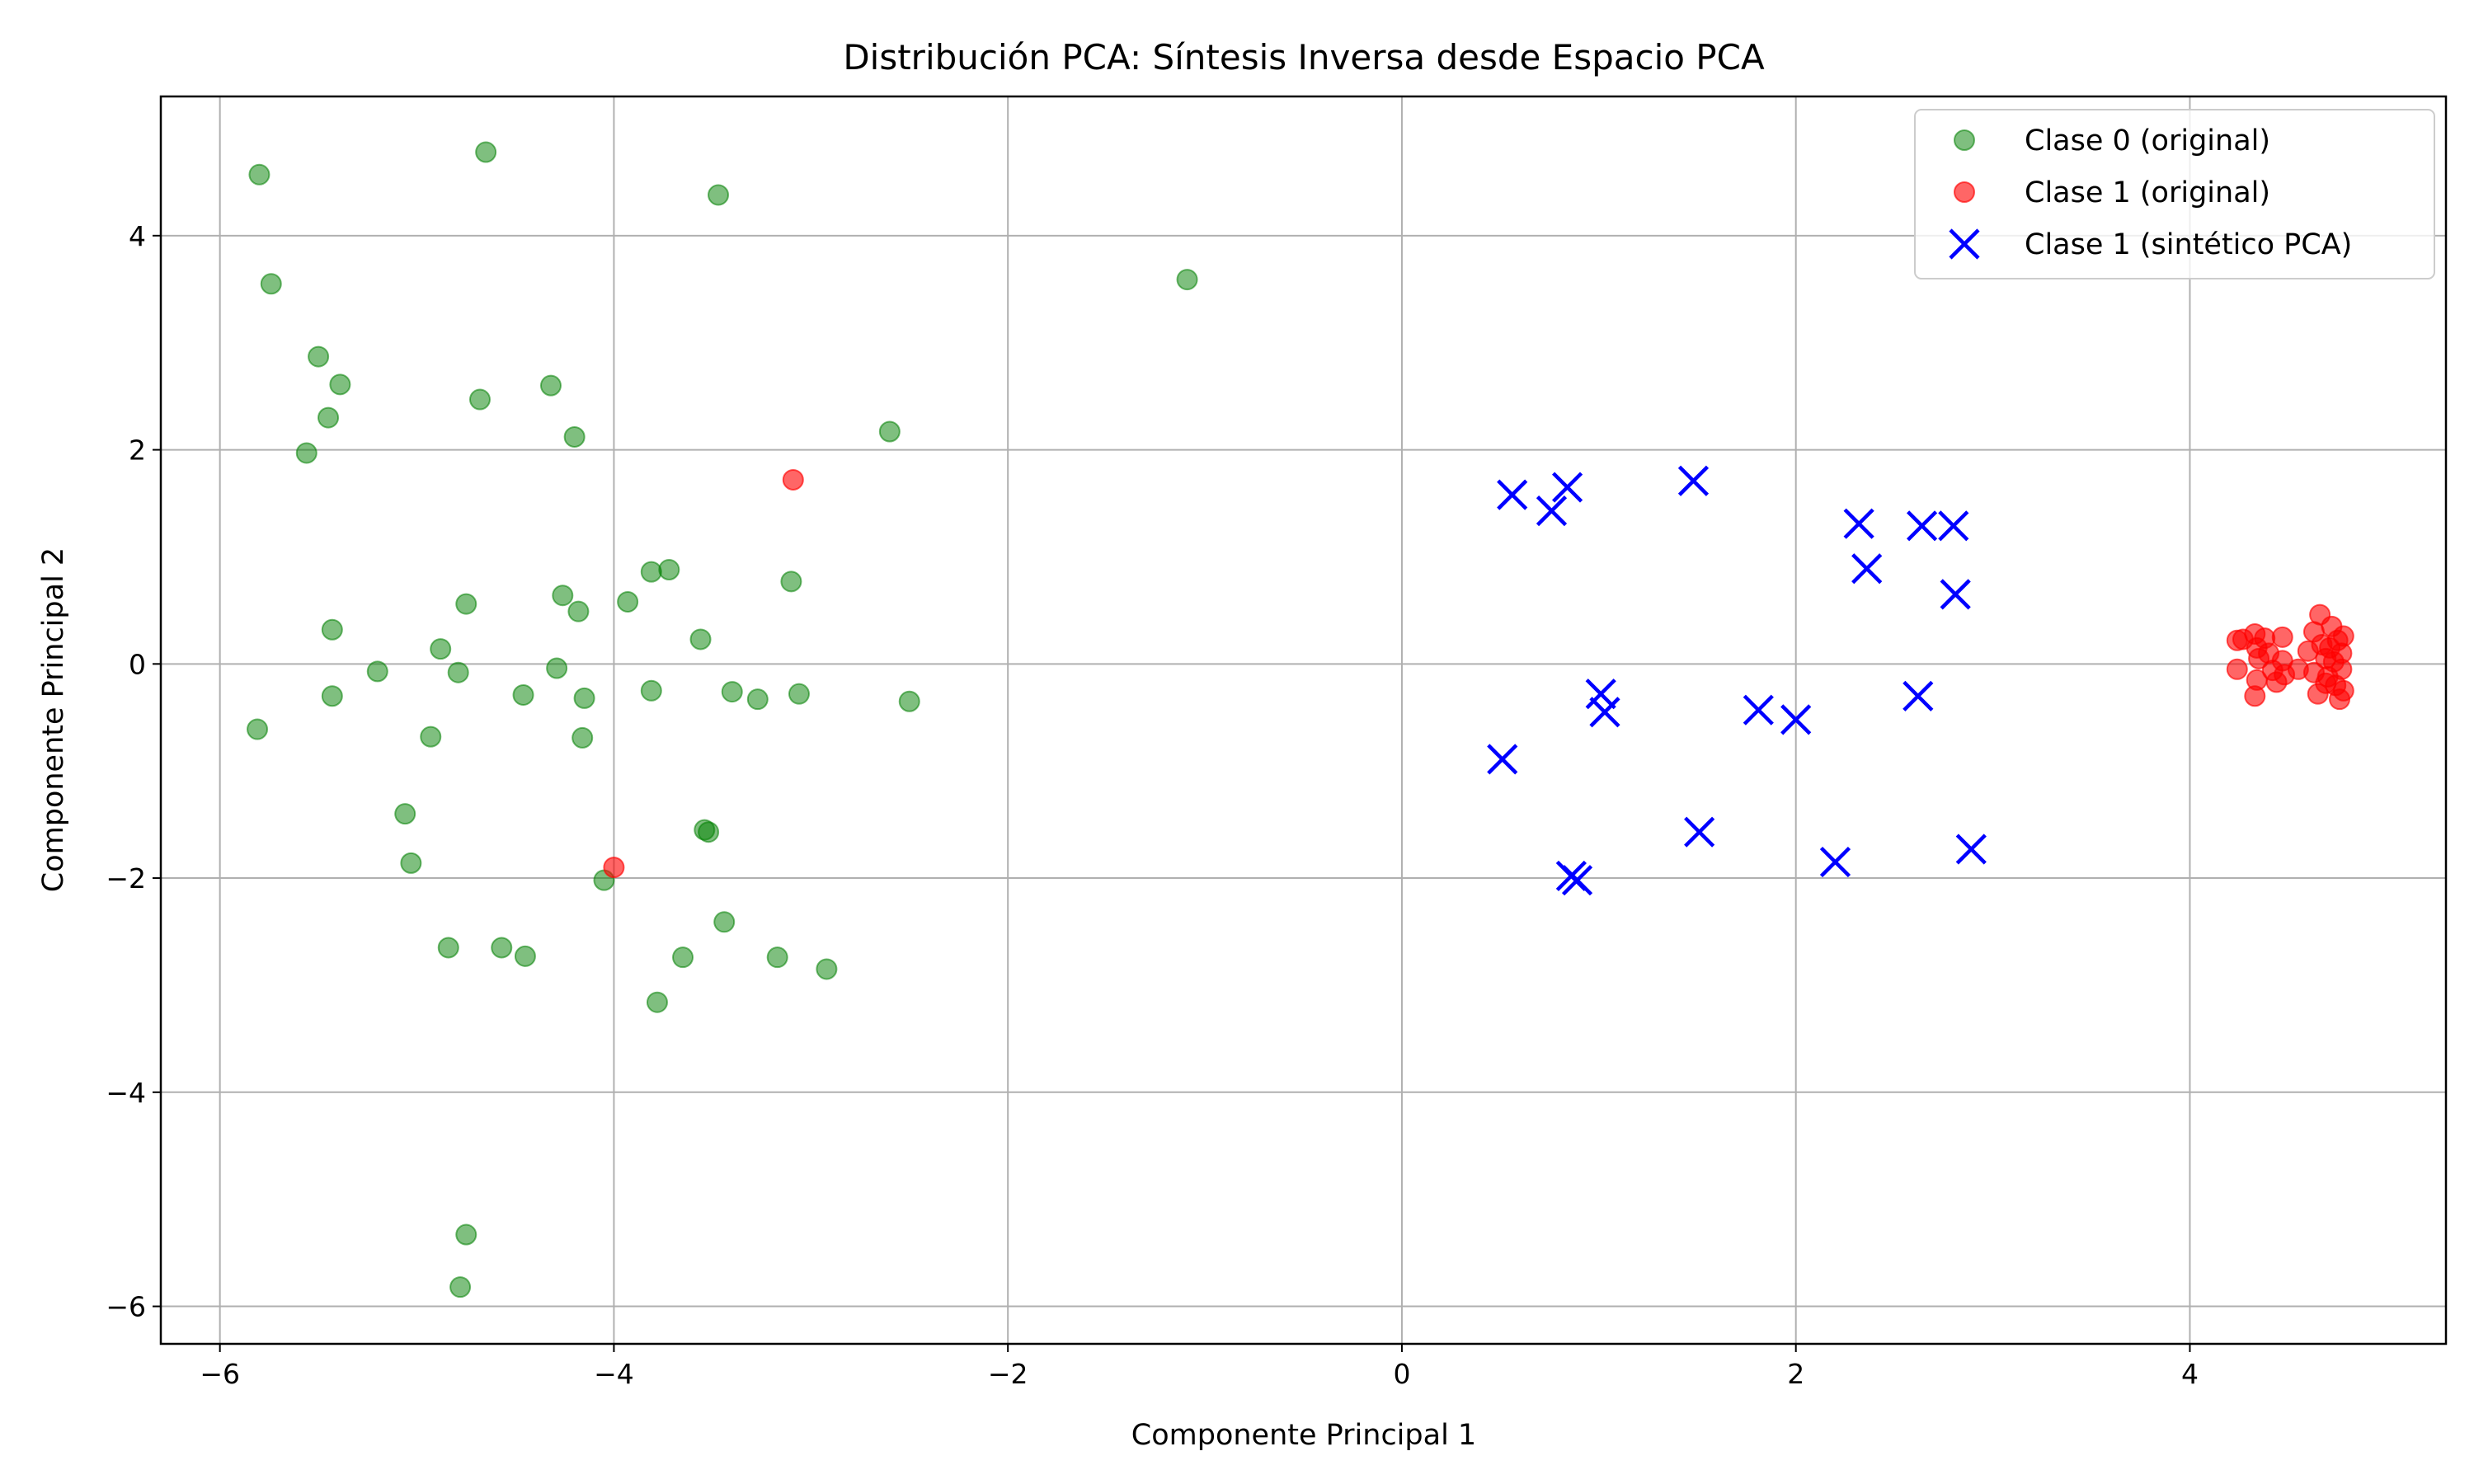 This screenshot has height=1484, width=2474. What do you see at coordinates (1401, 1374) in the screenshot?
I see `x-tick-label: 0` at bounding box center [1401, 1374].